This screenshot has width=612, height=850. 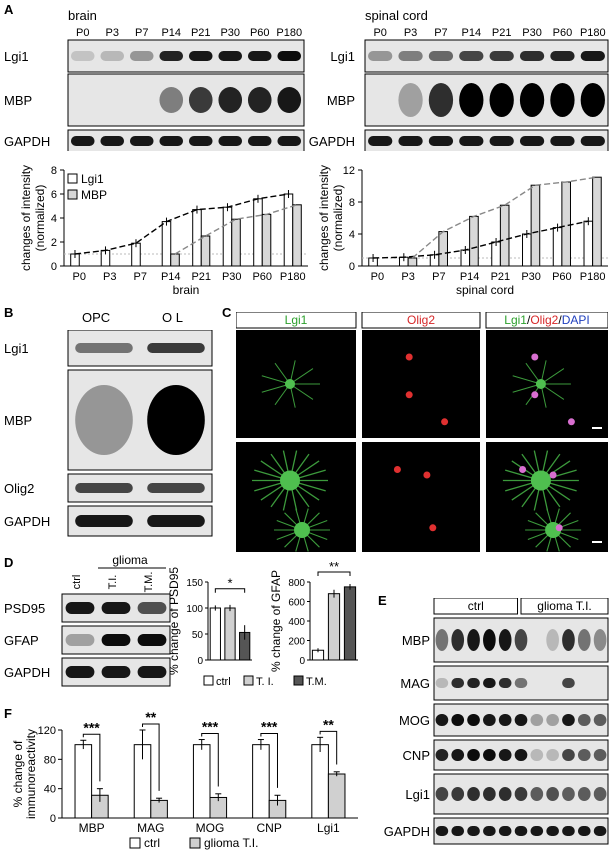 What do you see at coordinates (82, 15) in the screenshot?
I see `brain-title: brain` at bounding box center [82, 15].